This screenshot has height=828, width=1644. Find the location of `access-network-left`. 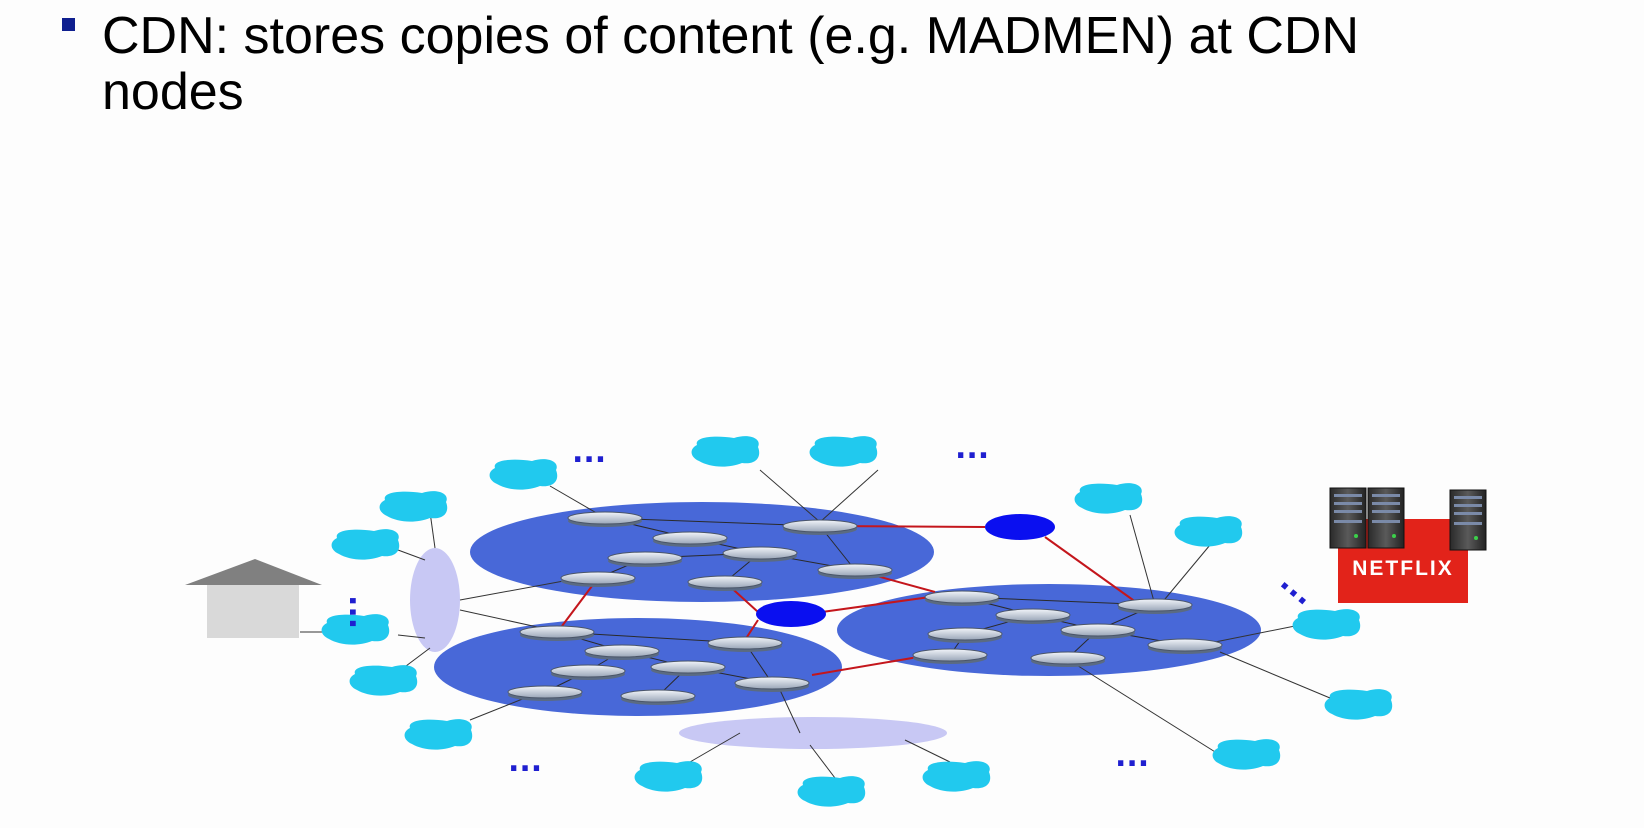

access-network-left is located at coordinates (435, 600).